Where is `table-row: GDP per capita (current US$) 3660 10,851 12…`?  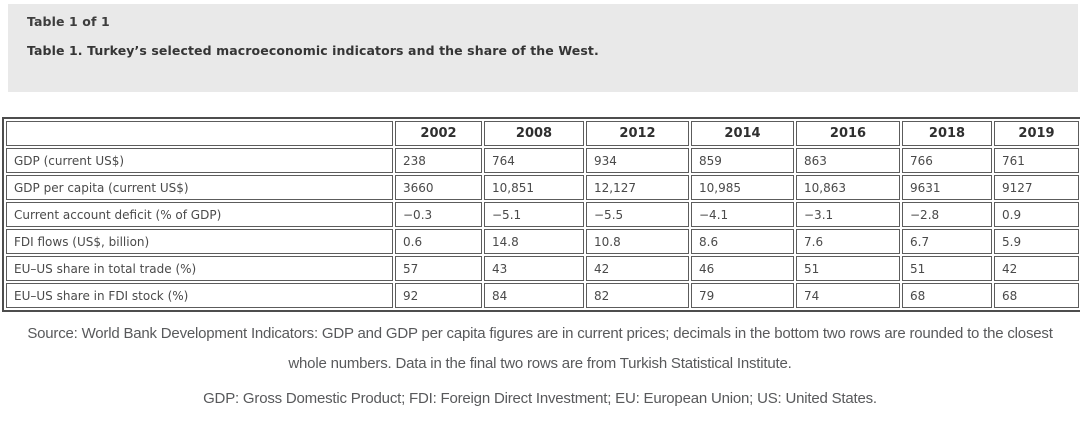
table-row: GDP per capita (current US$) 3660 10,851 12… is located at coordinates (542, 187).